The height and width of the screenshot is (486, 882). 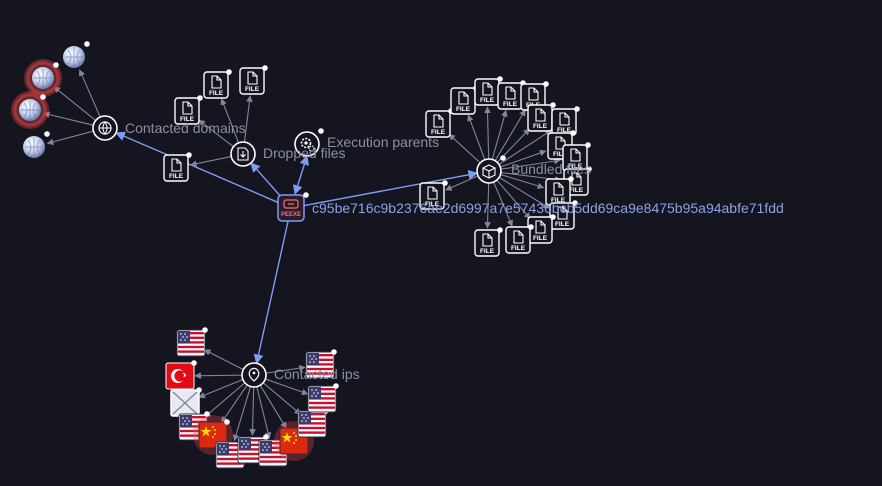 What do you see at coordinates (489, 171) in the screenshot?
I see `bundled-files-hub` at bounding box center [489, 171].